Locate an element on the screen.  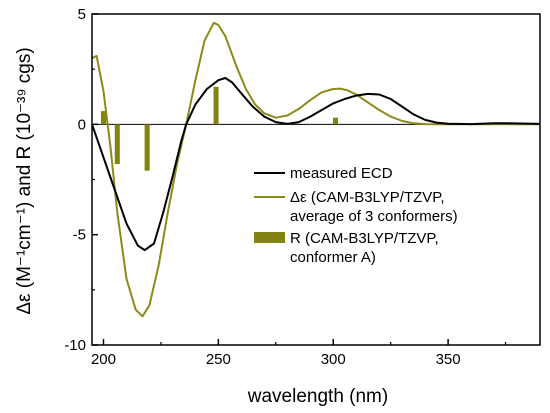
legend-label: conformer A) is located at coordinates (333, 257).